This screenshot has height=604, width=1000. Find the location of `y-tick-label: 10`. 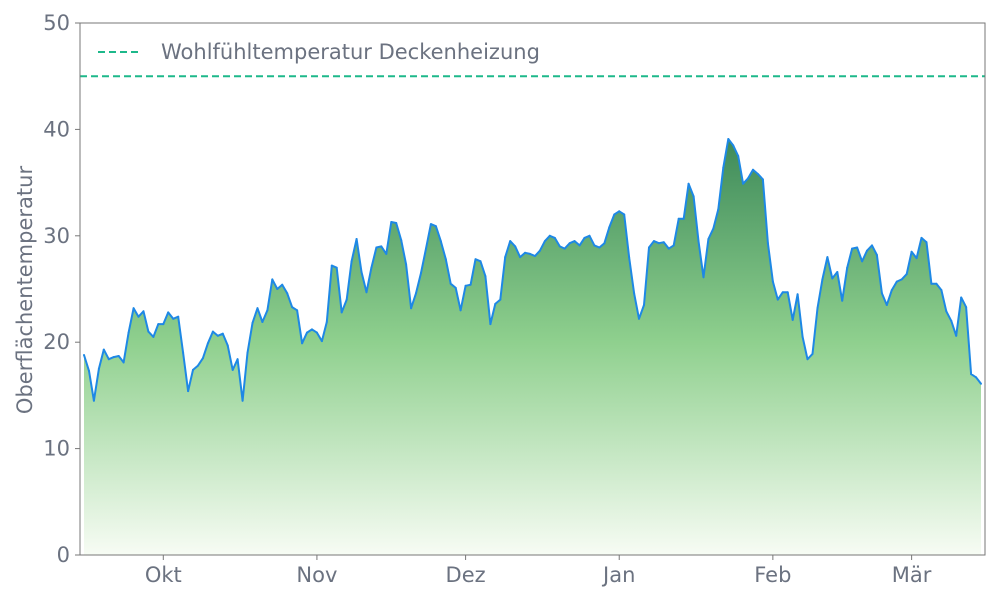

y-tick-label: 10 is located at coordinates (56, 449).